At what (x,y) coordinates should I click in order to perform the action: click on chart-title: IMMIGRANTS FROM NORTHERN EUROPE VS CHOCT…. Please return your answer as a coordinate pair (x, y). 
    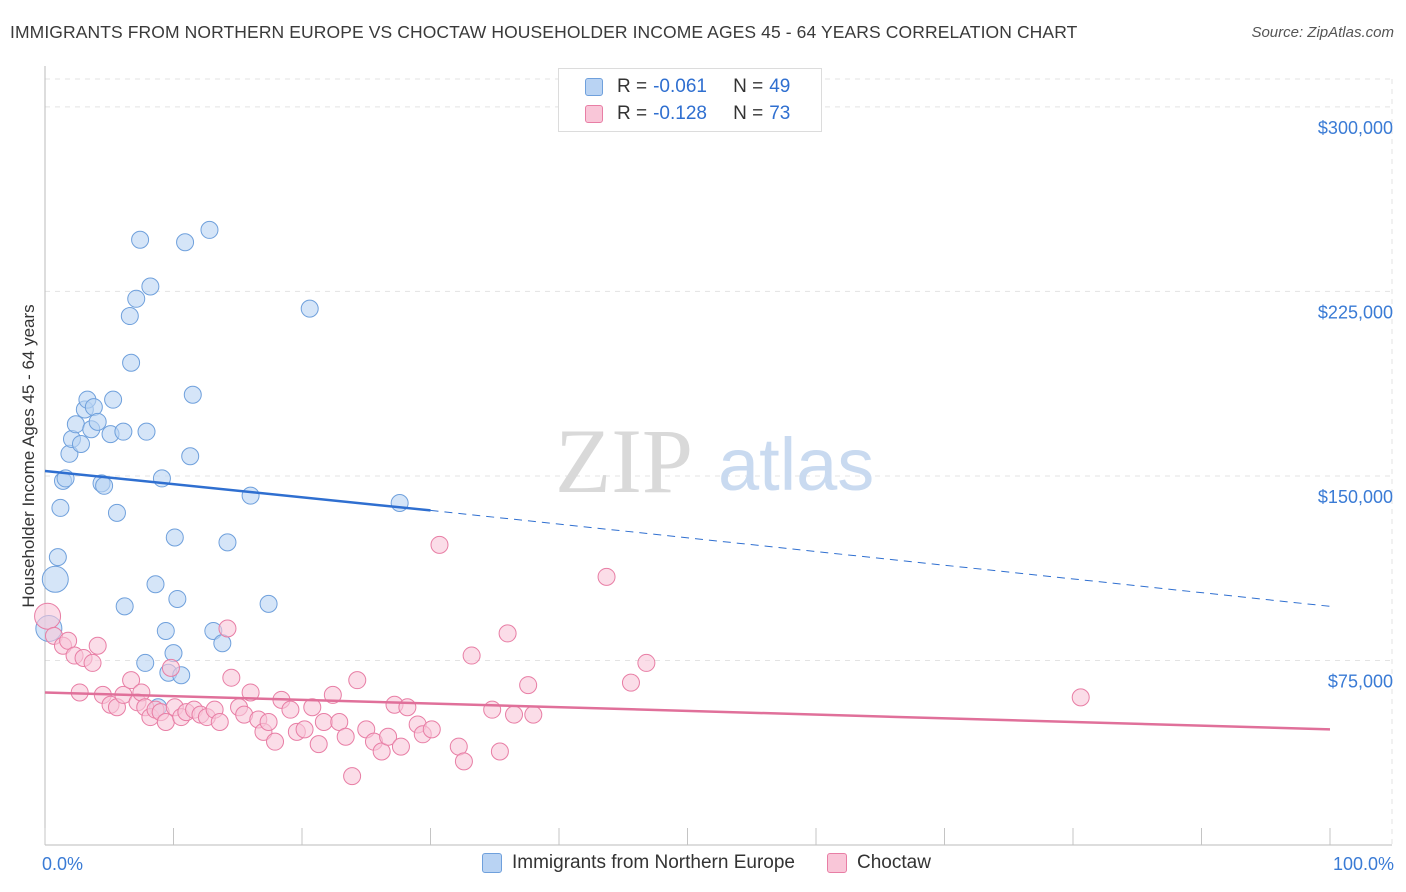
    Looking at the image, I should click on (544, 32).